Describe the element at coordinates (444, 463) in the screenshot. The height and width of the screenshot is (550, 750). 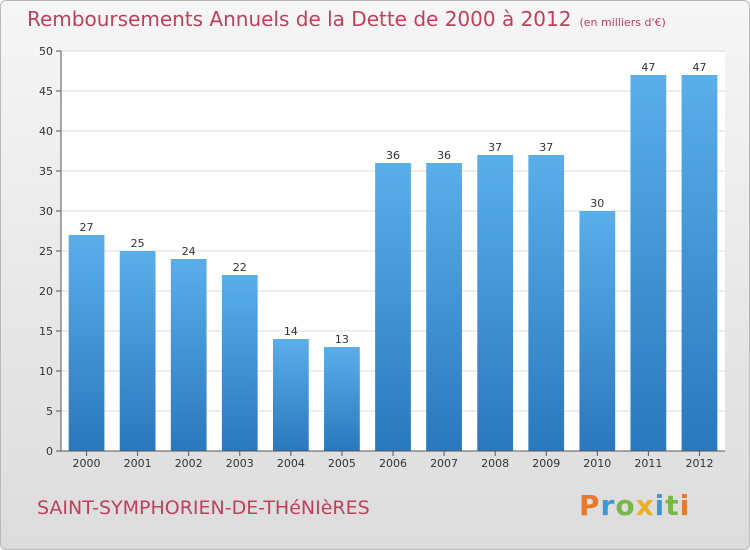
I see `x-tick-label: 2007` at that location.